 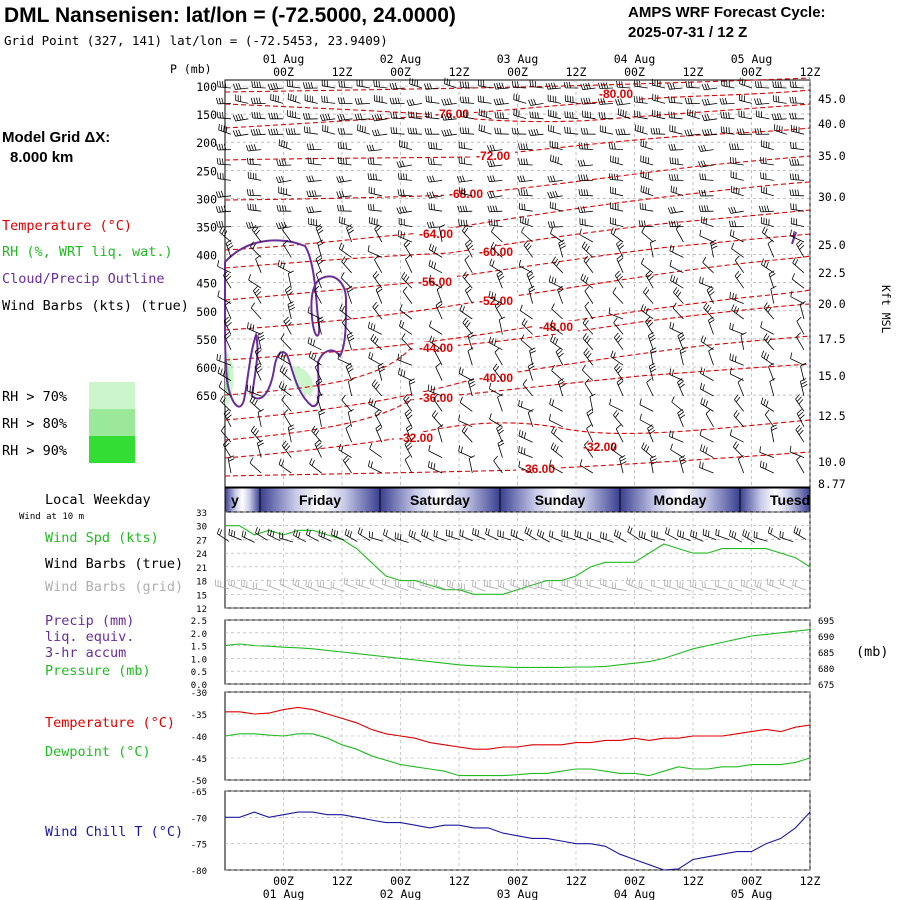 What do you see at coordinates (517, 648) in the screenshot?
I see `pressure-line` at bounding box center [517, 648].